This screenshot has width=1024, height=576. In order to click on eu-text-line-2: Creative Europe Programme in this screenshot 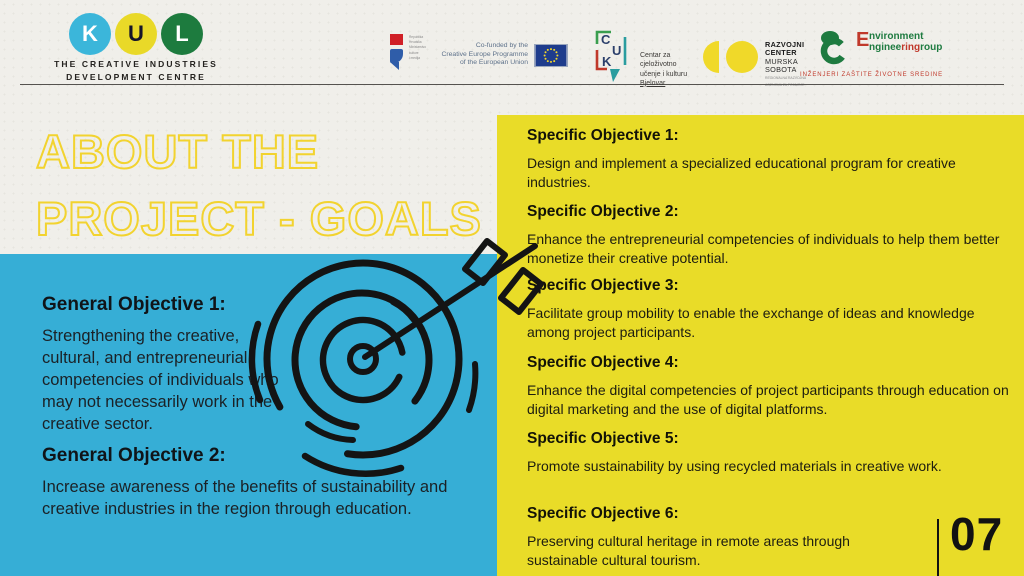, I will do `click(484, 54)`.